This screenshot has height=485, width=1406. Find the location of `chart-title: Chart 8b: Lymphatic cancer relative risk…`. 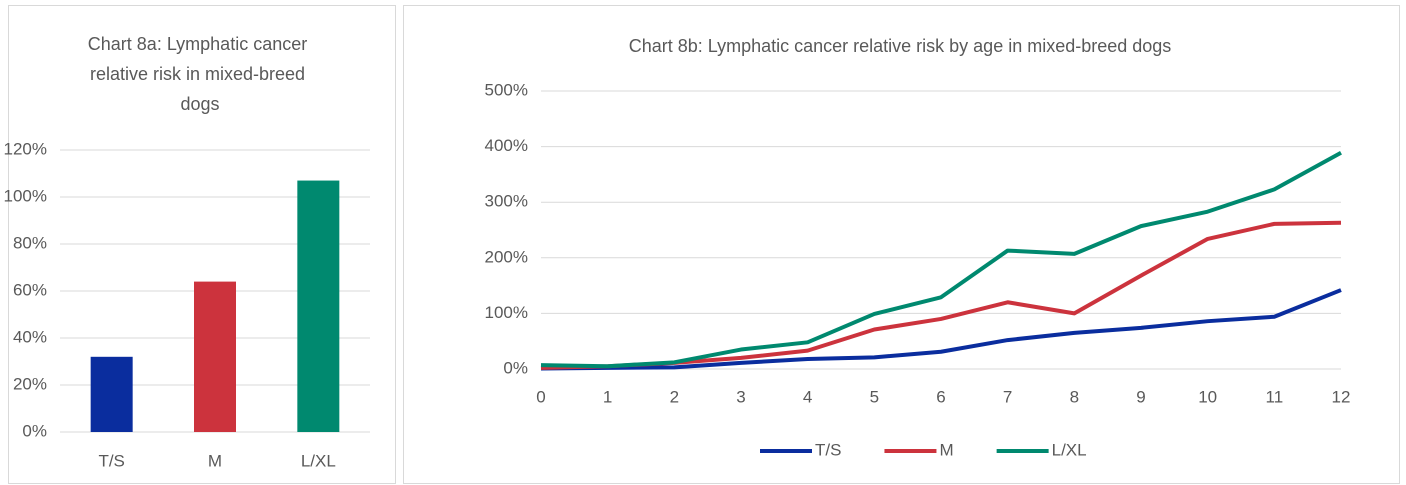

chart-title: Chart 8b: Lymphatic cancer relative risk… is located at coordinates (900, 46).